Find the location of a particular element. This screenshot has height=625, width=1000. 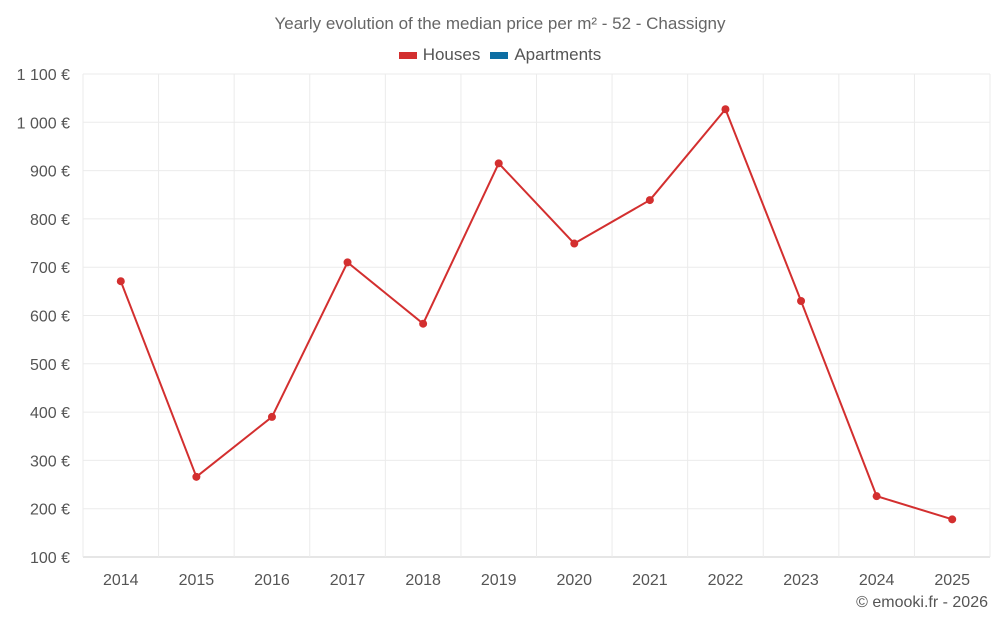

x-tick-label: 2019 is located at coordinates (499, 580).